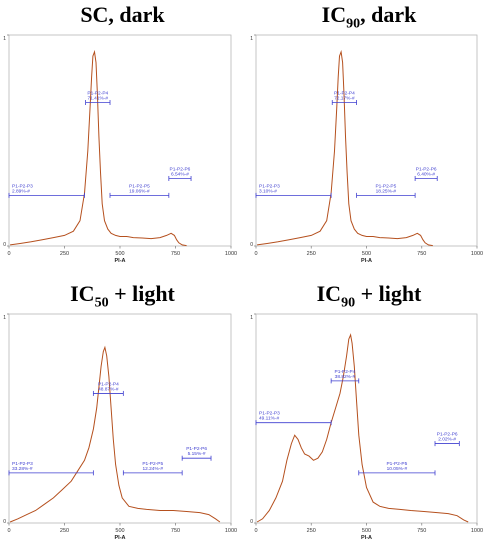 The image size is (491, 550). What do you see at coordinates (180, 174) in the screenshot?
I see `gate-value-label: 6.54%-#` at bounding box center [180, 174].